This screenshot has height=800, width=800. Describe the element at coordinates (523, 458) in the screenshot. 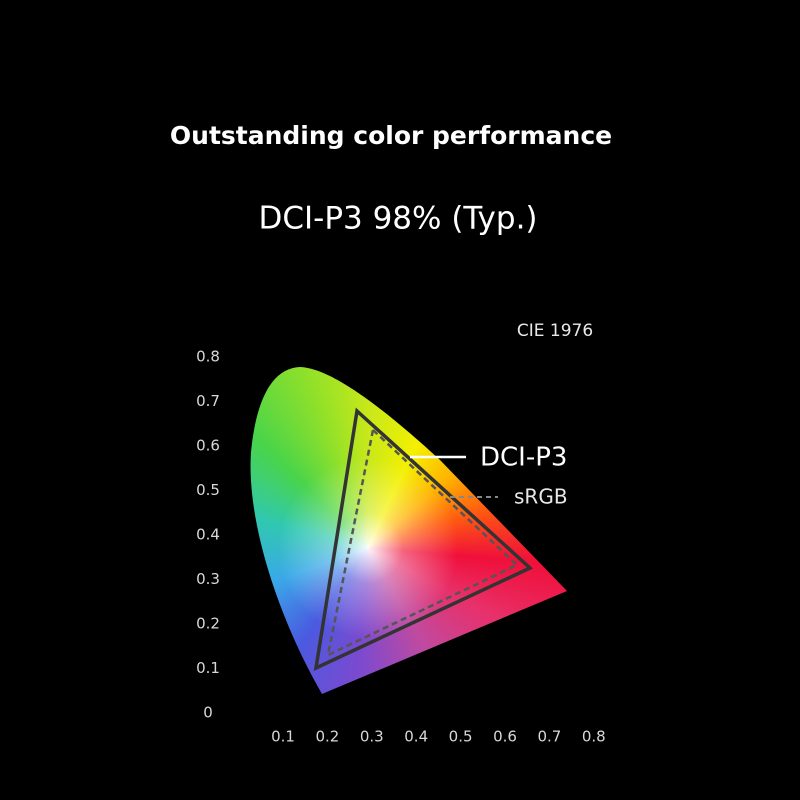

I see `legend-label: DCI-P3` at that location.